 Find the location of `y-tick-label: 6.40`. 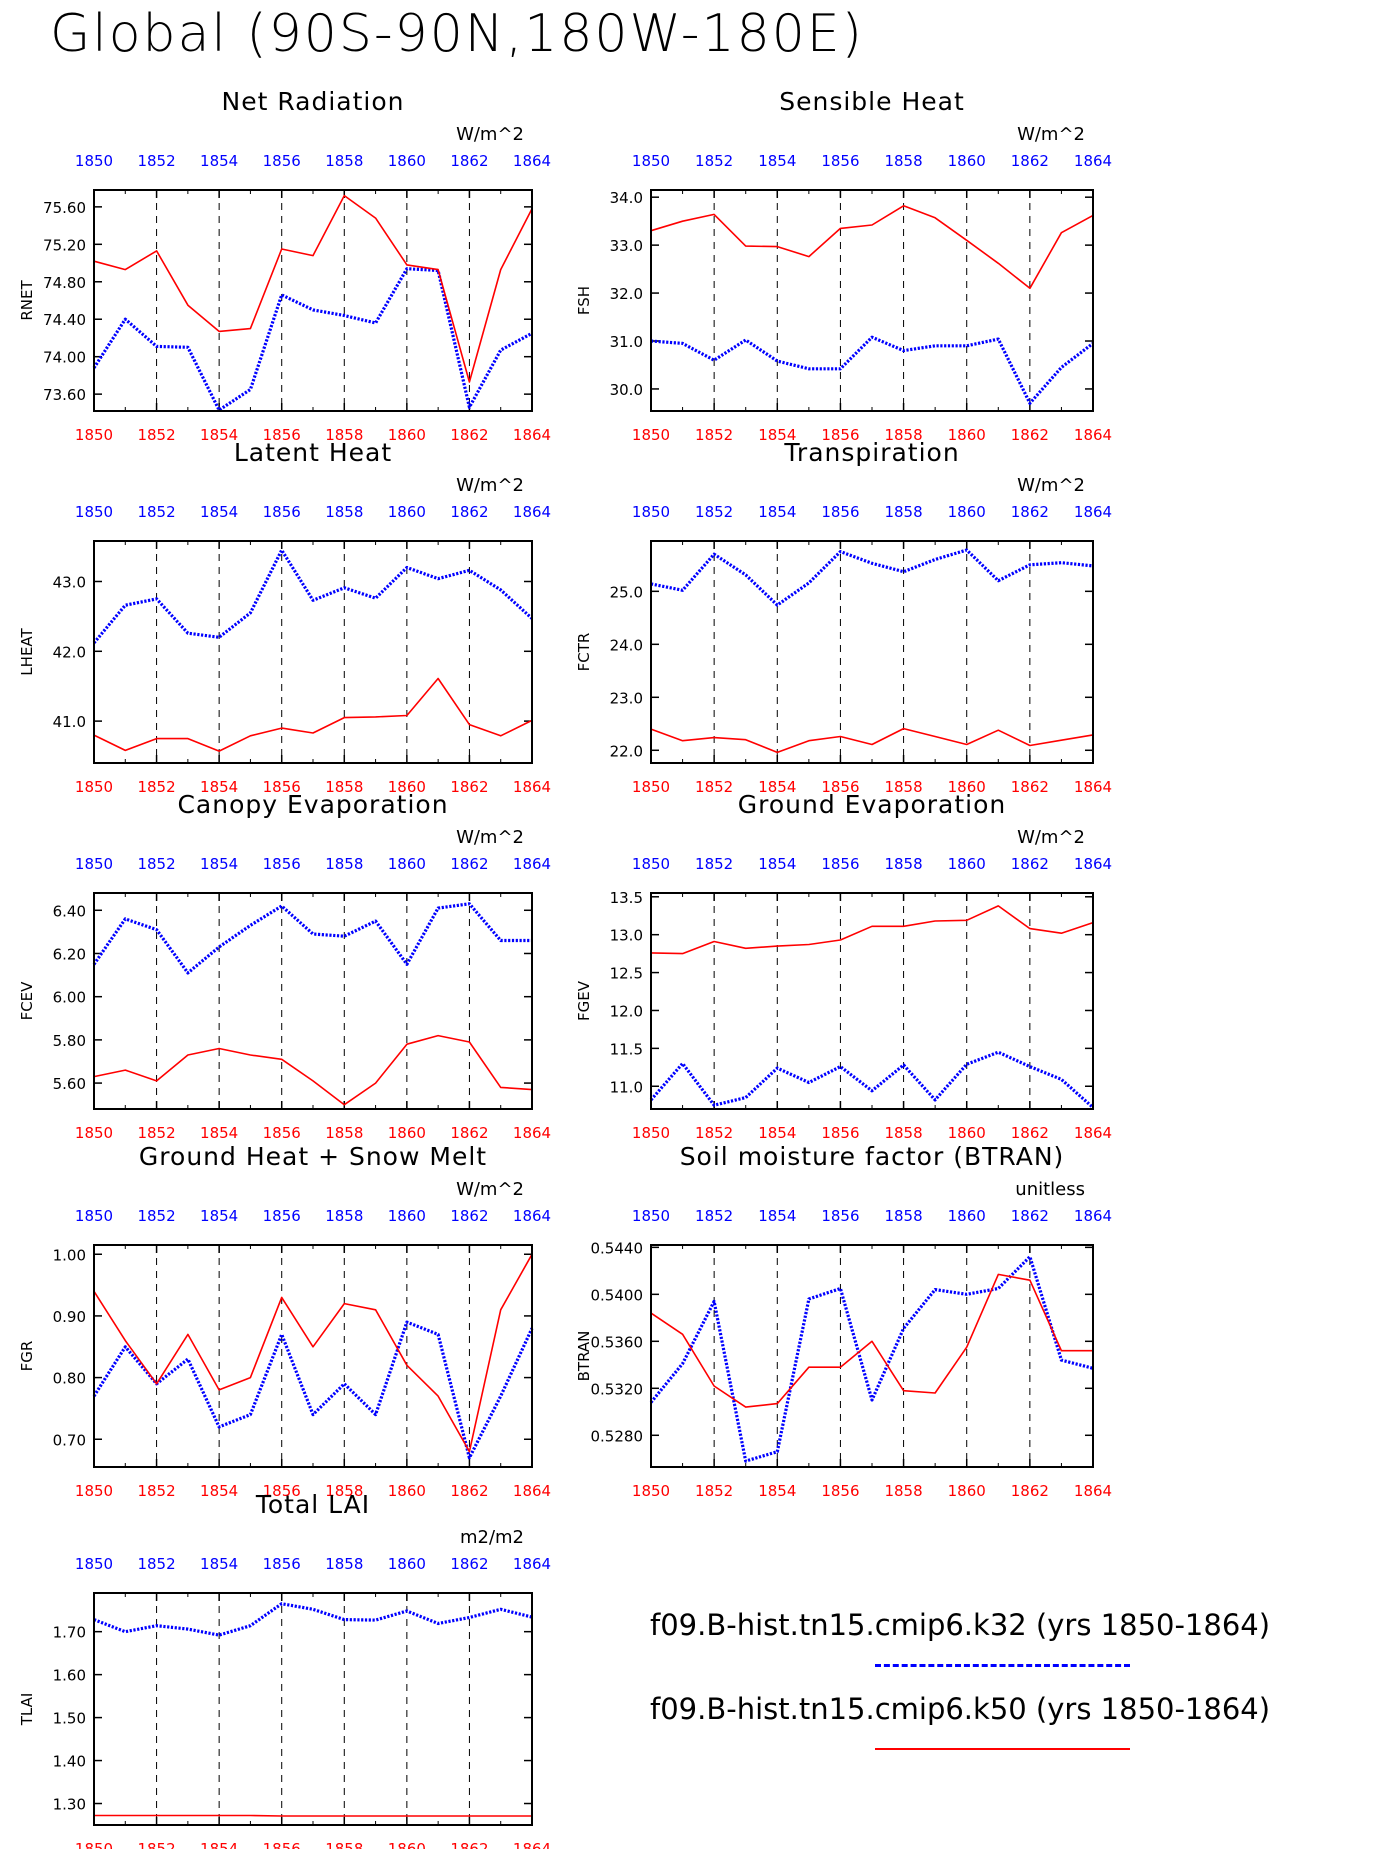

y-tick-label: 6.40 is located at coordinates (69, 911).